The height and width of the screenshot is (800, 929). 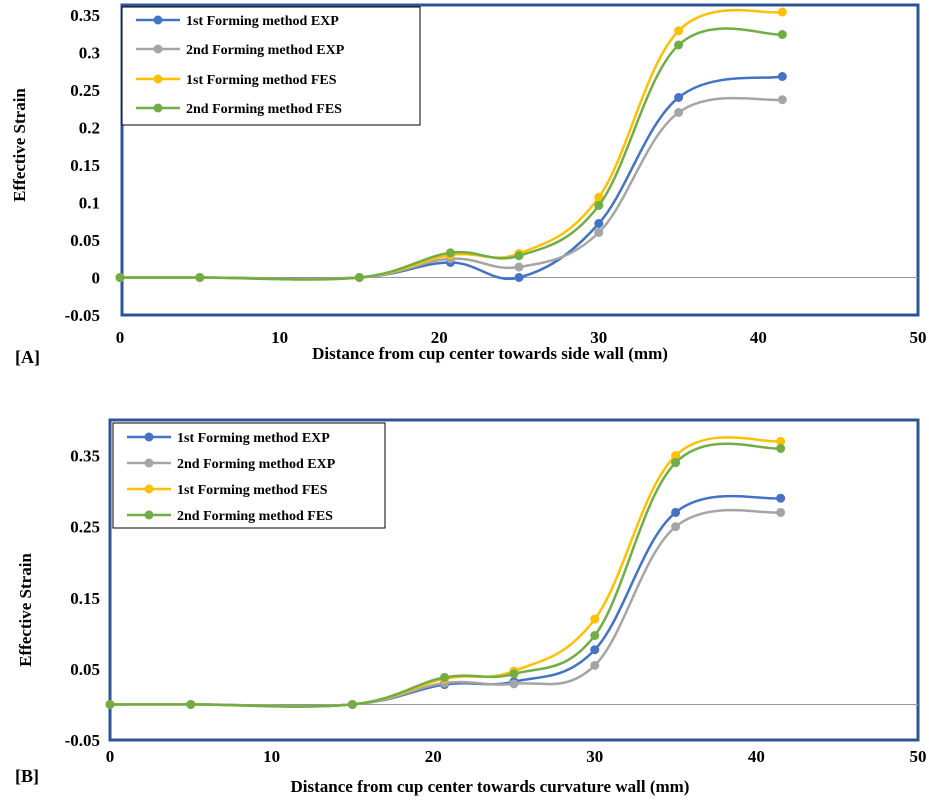 What do you see at coordinates (96, 278) in the screenshot?
I see `y-tick-label: 0` at bounding box center [96, 278].